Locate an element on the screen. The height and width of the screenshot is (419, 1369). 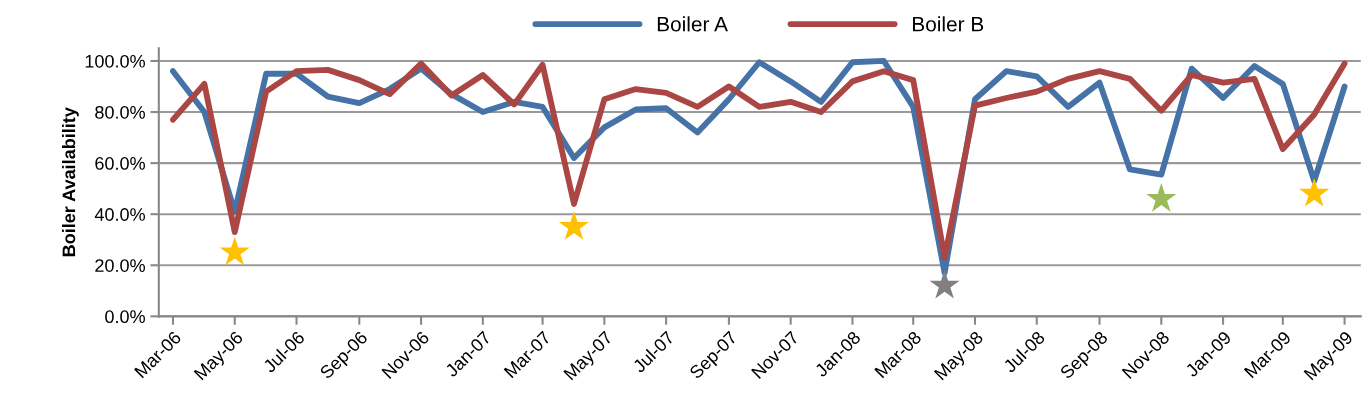
y-tick-label: 60.0% is located at coordinates (120, 163).